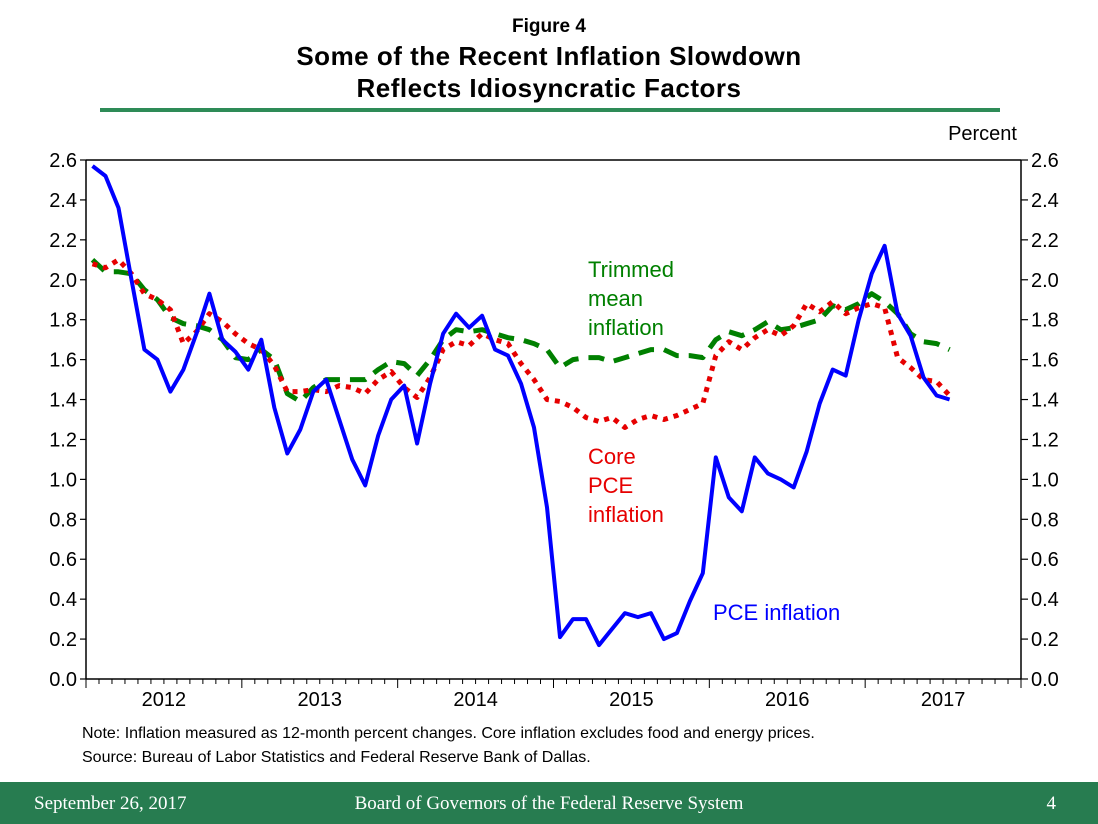 The width and height of the screenshot is (1098, 824). Describe the element at coordinates (63, 201) in the screenshot. I see `y-tick-label-left: 2.4` at that location.